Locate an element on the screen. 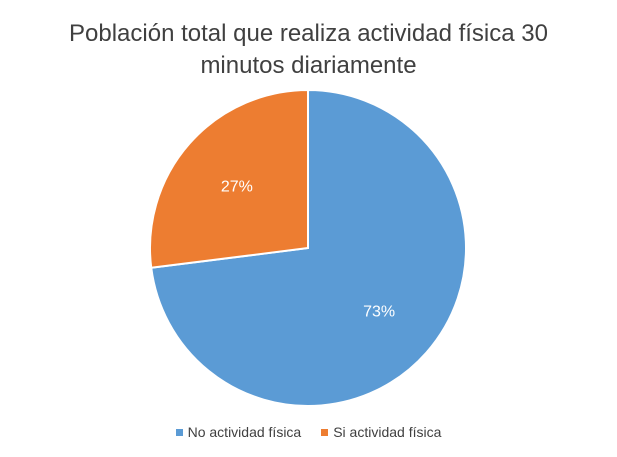 The width and height of the screenshot is (617, 457). legend-item-no-actividad: No actividad física is located at coordinates (238, 432).